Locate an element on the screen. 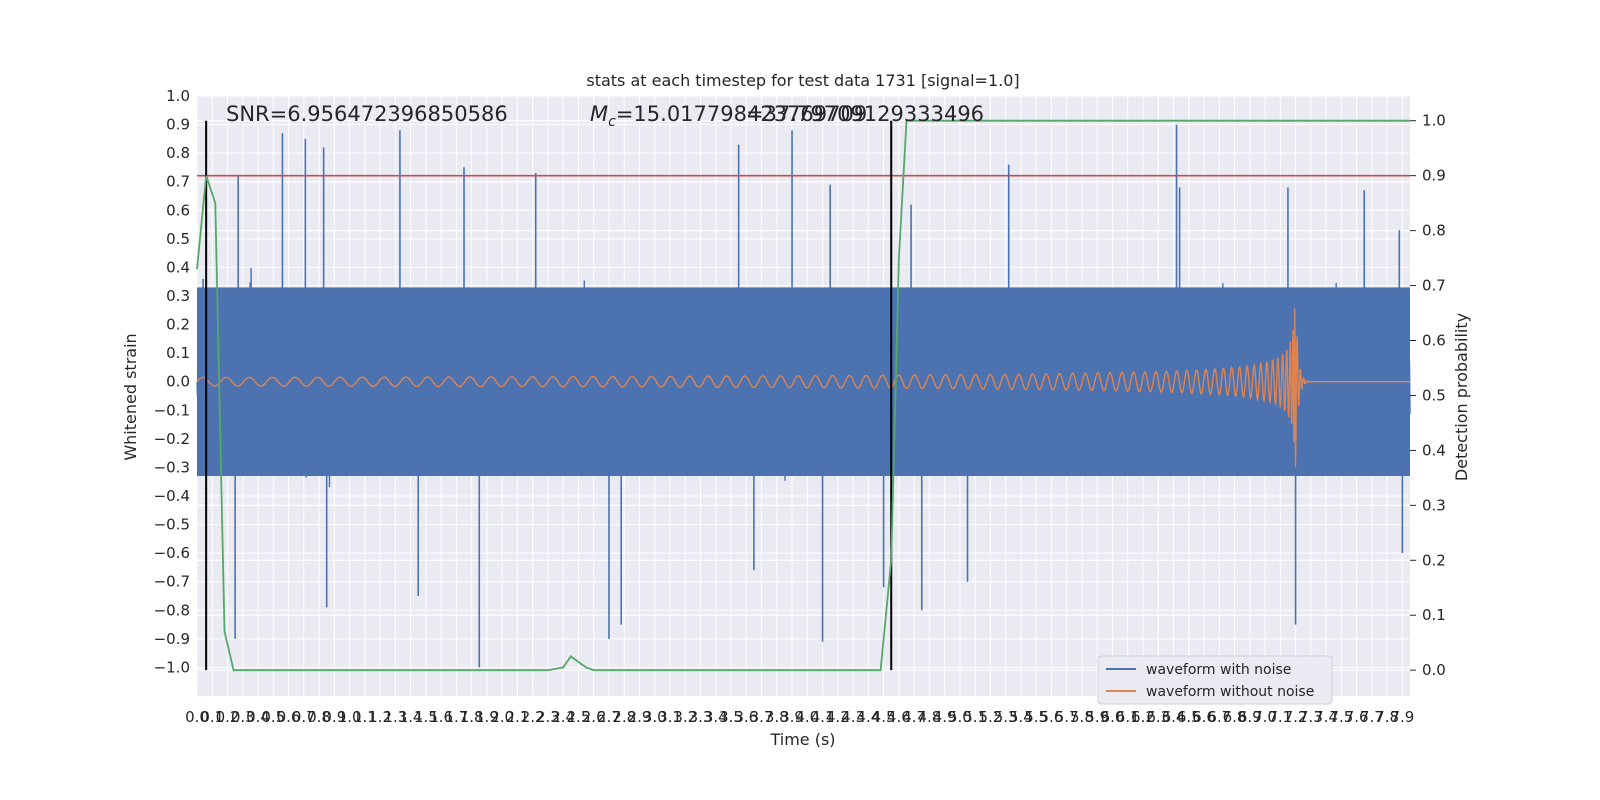 This screenshot has height=800, width=1600. x-tick-label: 3.2 is located at coordinates (685, 717).